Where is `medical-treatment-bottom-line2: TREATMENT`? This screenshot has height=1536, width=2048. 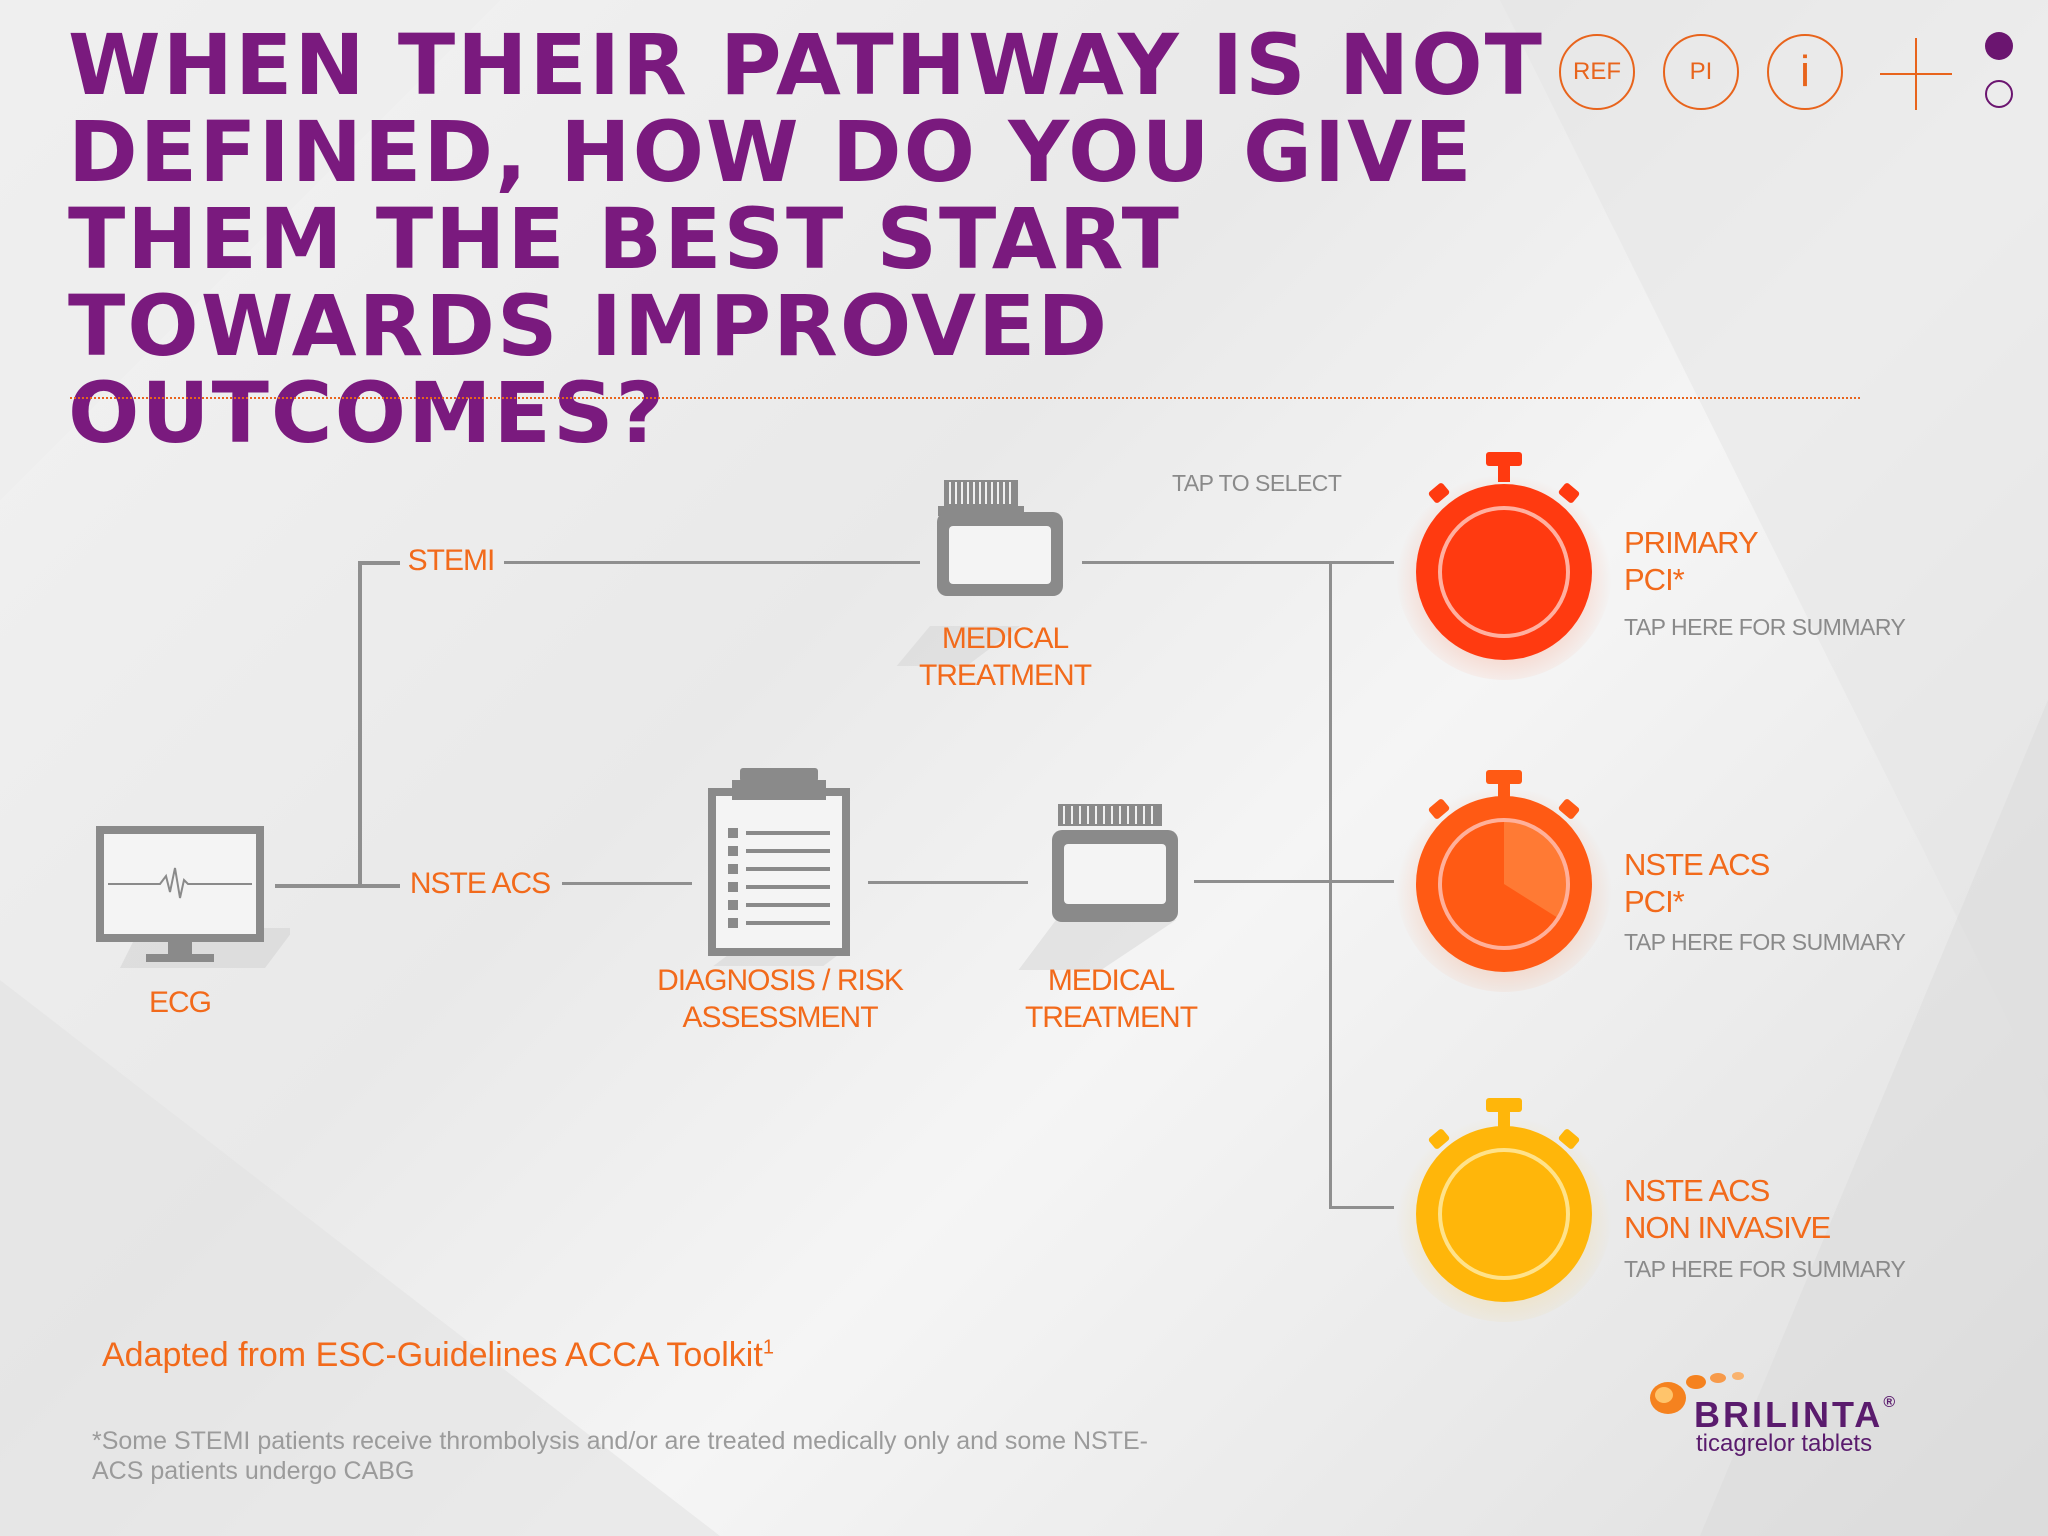
medical-treatment-bottom-line2: TREATMENT is located at coordinates (1111, 1017).